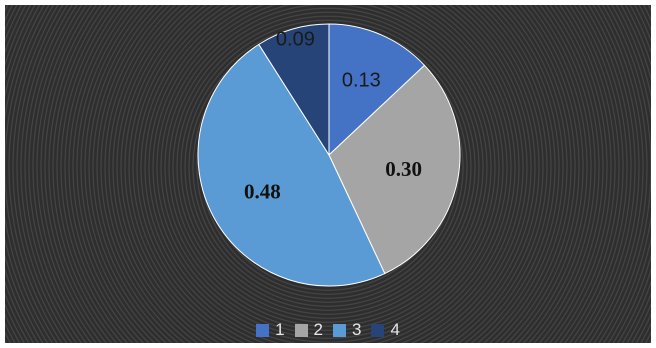 This screenshot has height=348, width=656. Describe the element at coordinates (361, 81) in the screenshot. I see `data-label-1: 0.13` at that location.